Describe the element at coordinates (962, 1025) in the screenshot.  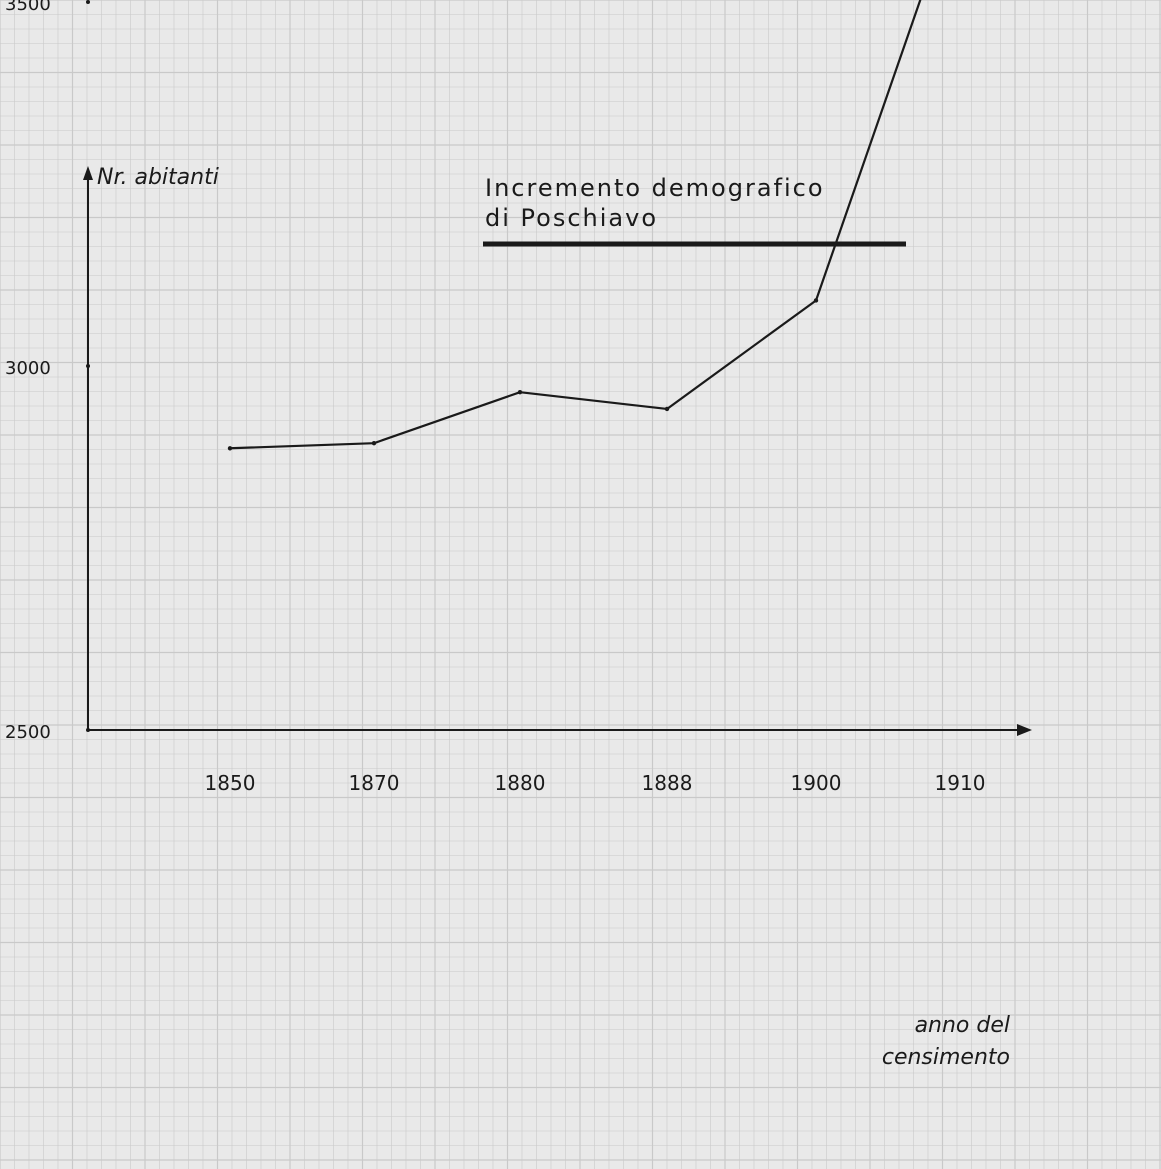
I see `x-axis-label-line-1: anno del` at that location.